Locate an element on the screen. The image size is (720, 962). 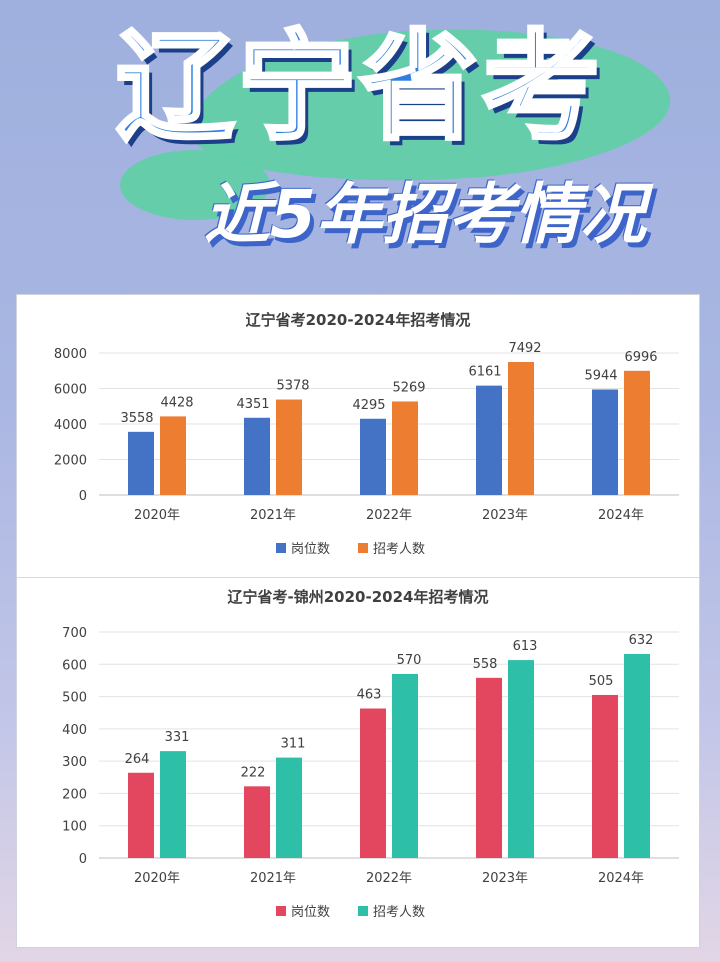
y-tick-label: 500 is located at coordinates (74, 698).